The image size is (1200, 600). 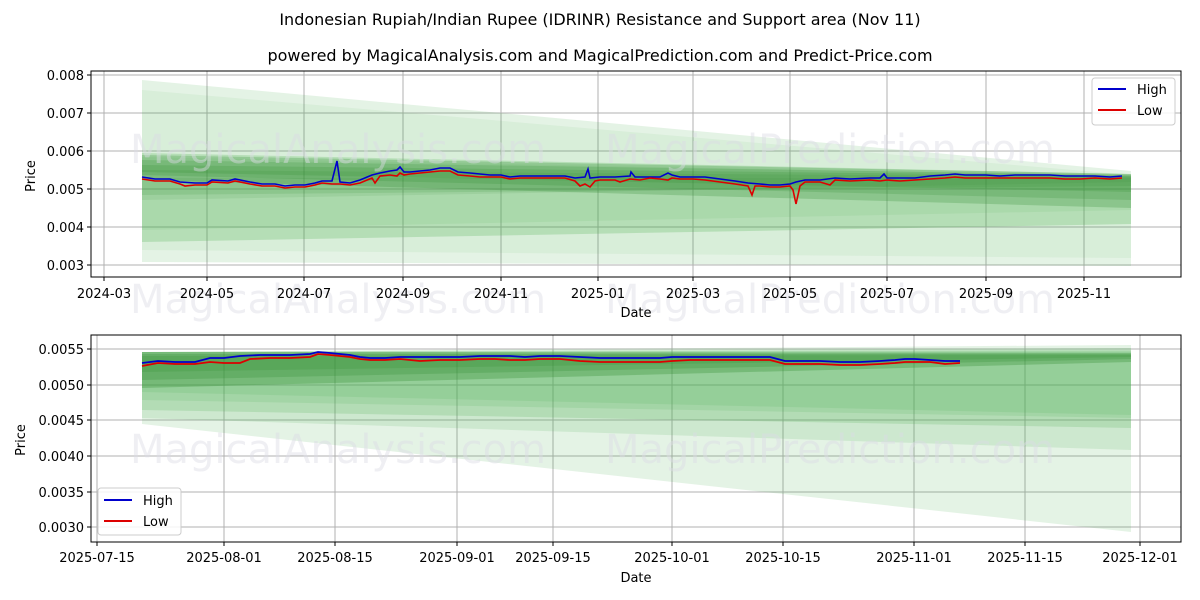 What do you see at coordinates (224, 558) in the screenshot?
I see `svg-text: 2025-08-01` at bounding box center [224, 558].